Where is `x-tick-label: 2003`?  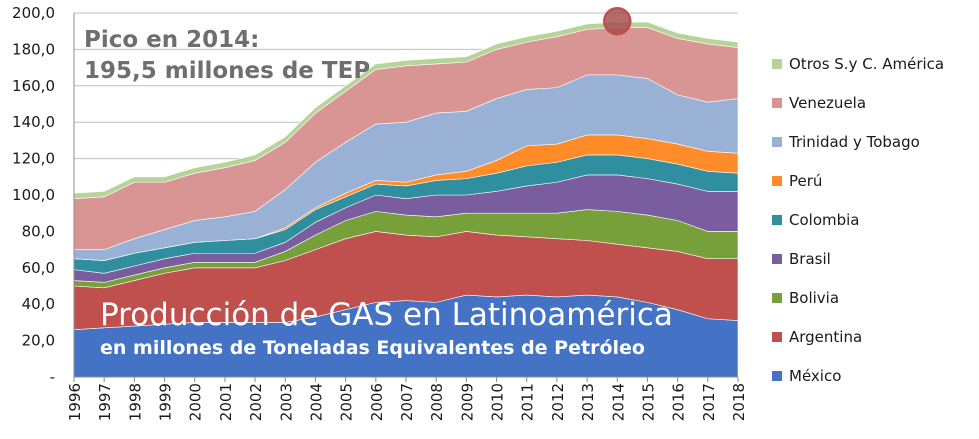 x-tick-label: 2003 is located at coordinates (286, 402).